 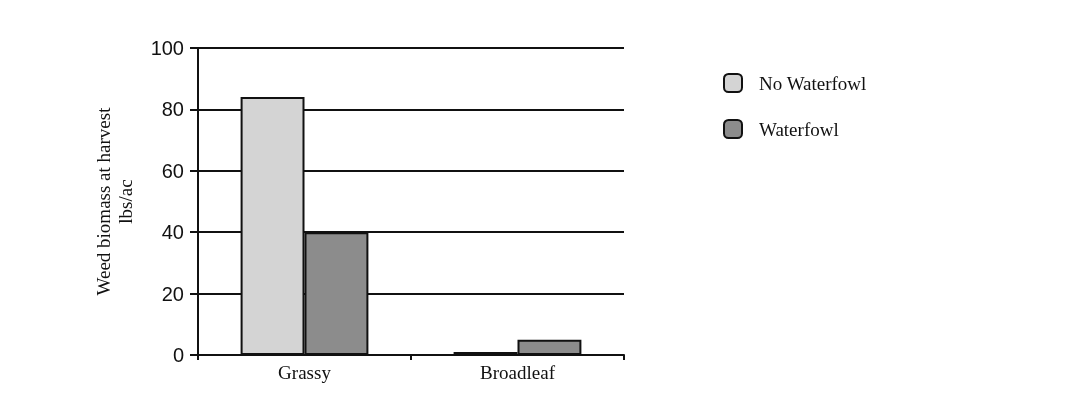 I want to click on legend-label: Waterfowl, so click(x=799, y=129).